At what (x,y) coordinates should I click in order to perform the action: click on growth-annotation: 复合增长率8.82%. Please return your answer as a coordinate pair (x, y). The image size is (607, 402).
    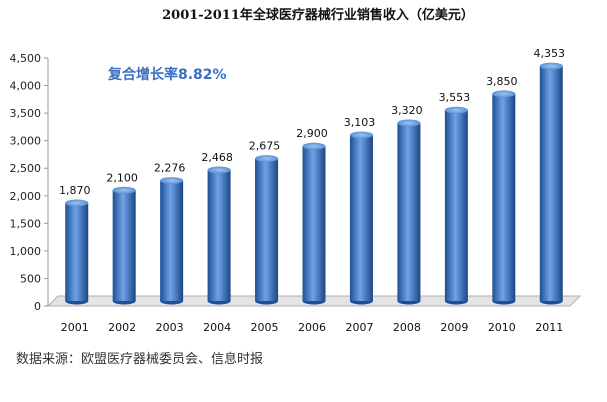
    Looking at the image, I should click on (167, 74).